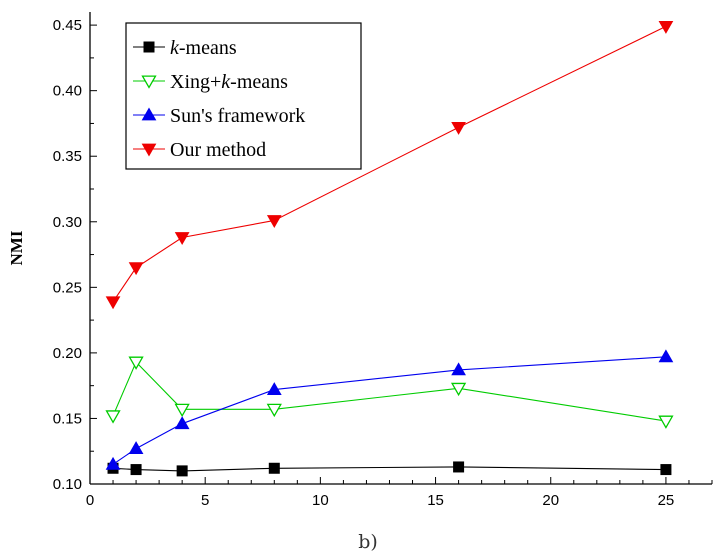 The width and height of the screenshot is (727, 559). I want to click on y-tick-label: 0.10, so click(67, 484).